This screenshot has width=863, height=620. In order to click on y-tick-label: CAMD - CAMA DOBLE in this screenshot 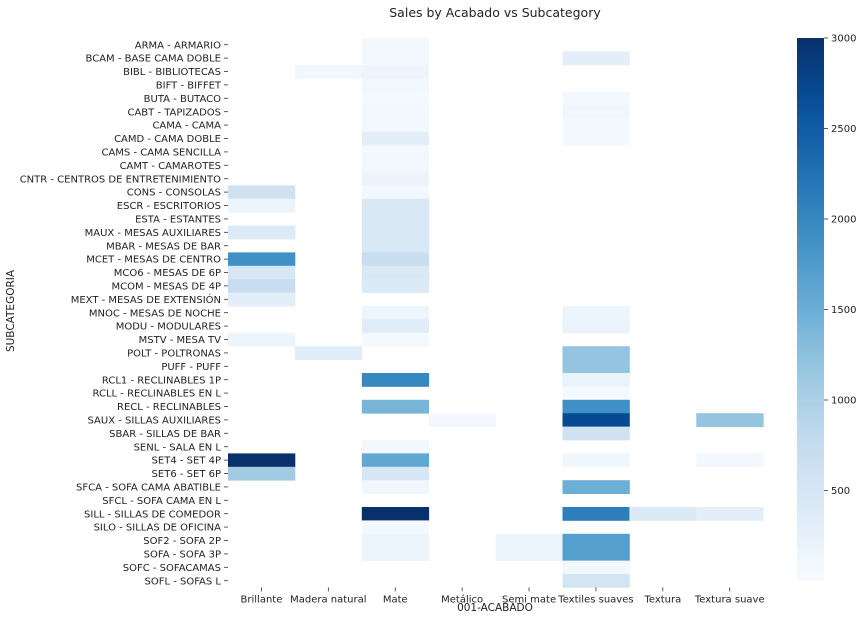, I will do `click(167, 139)`.